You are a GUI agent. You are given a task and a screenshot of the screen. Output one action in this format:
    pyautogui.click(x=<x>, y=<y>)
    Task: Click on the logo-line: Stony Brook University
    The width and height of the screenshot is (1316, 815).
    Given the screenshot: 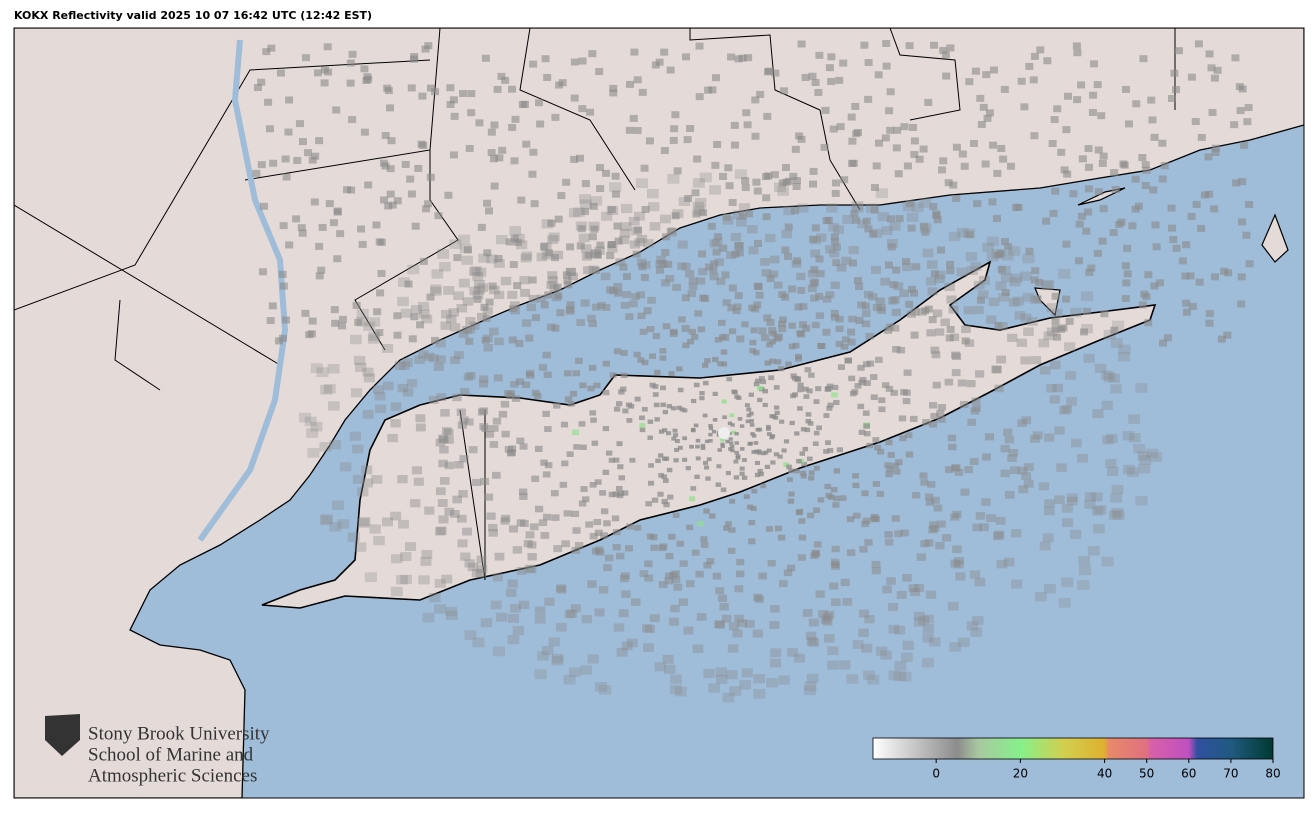 What is the action you would take?
    pyautogui.click(x=179, y=733)
    